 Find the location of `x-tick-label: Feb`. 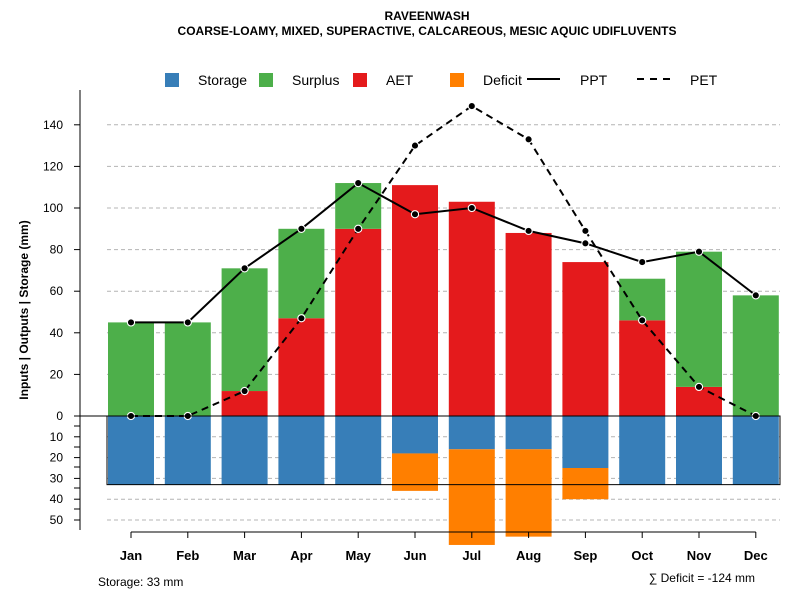

x-tick-label: Feb is located at coordinates (187, 555).